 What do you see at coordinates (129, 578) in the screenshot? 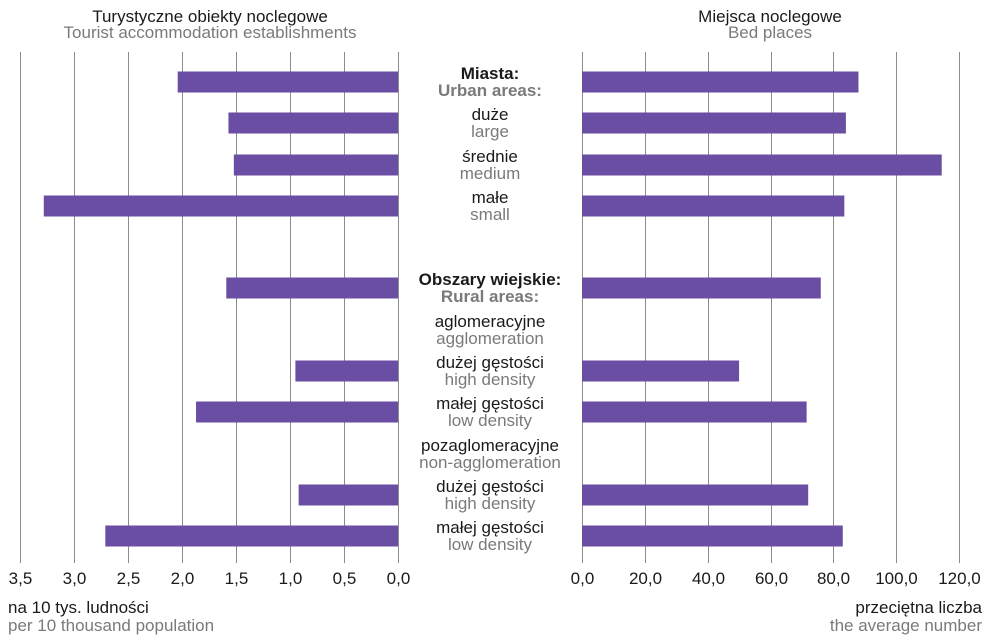
I see `tick-label: 2,5` at bounding box center [129, 578].